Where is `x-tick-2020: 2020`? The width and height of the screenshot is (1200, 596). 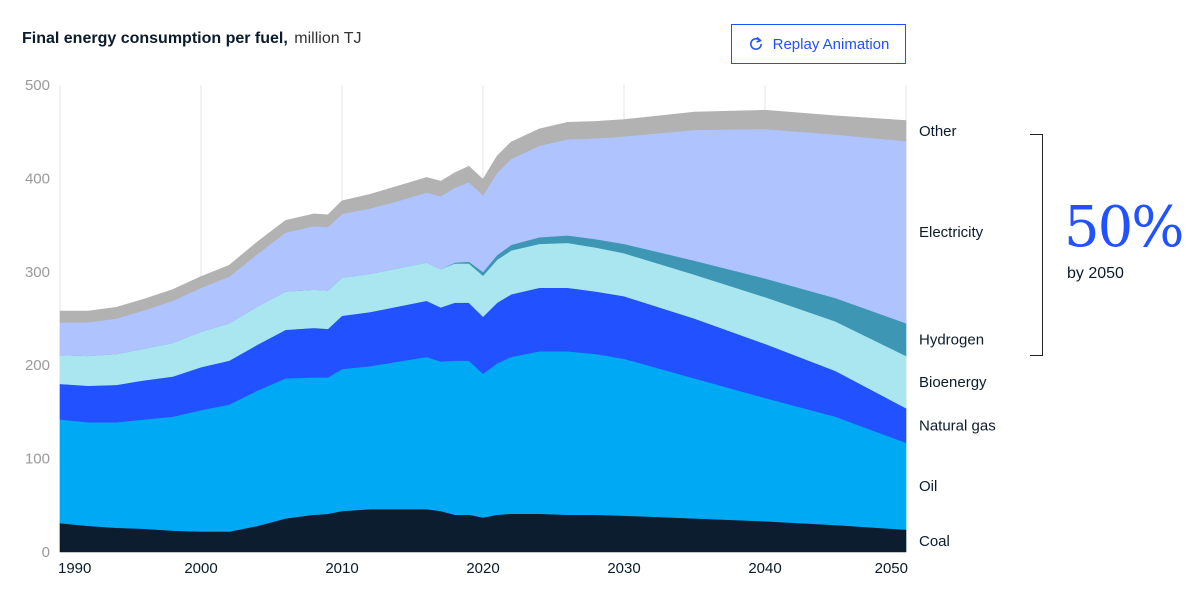 x-tick-2020: 2020 is located at coordinates (482, 568).